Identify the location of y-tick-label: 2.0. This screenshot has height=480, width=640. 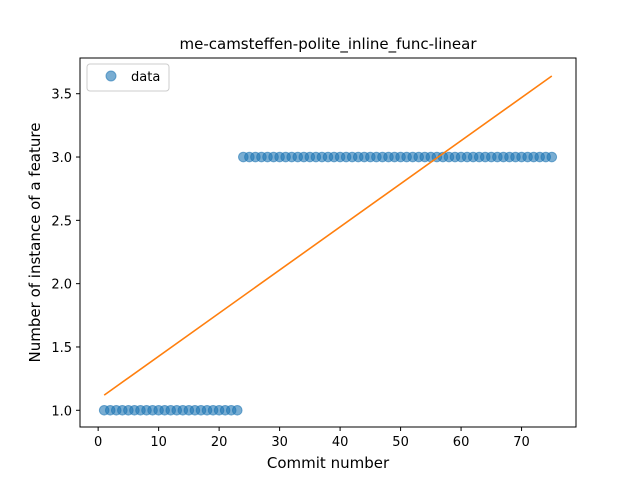
(61, 285).